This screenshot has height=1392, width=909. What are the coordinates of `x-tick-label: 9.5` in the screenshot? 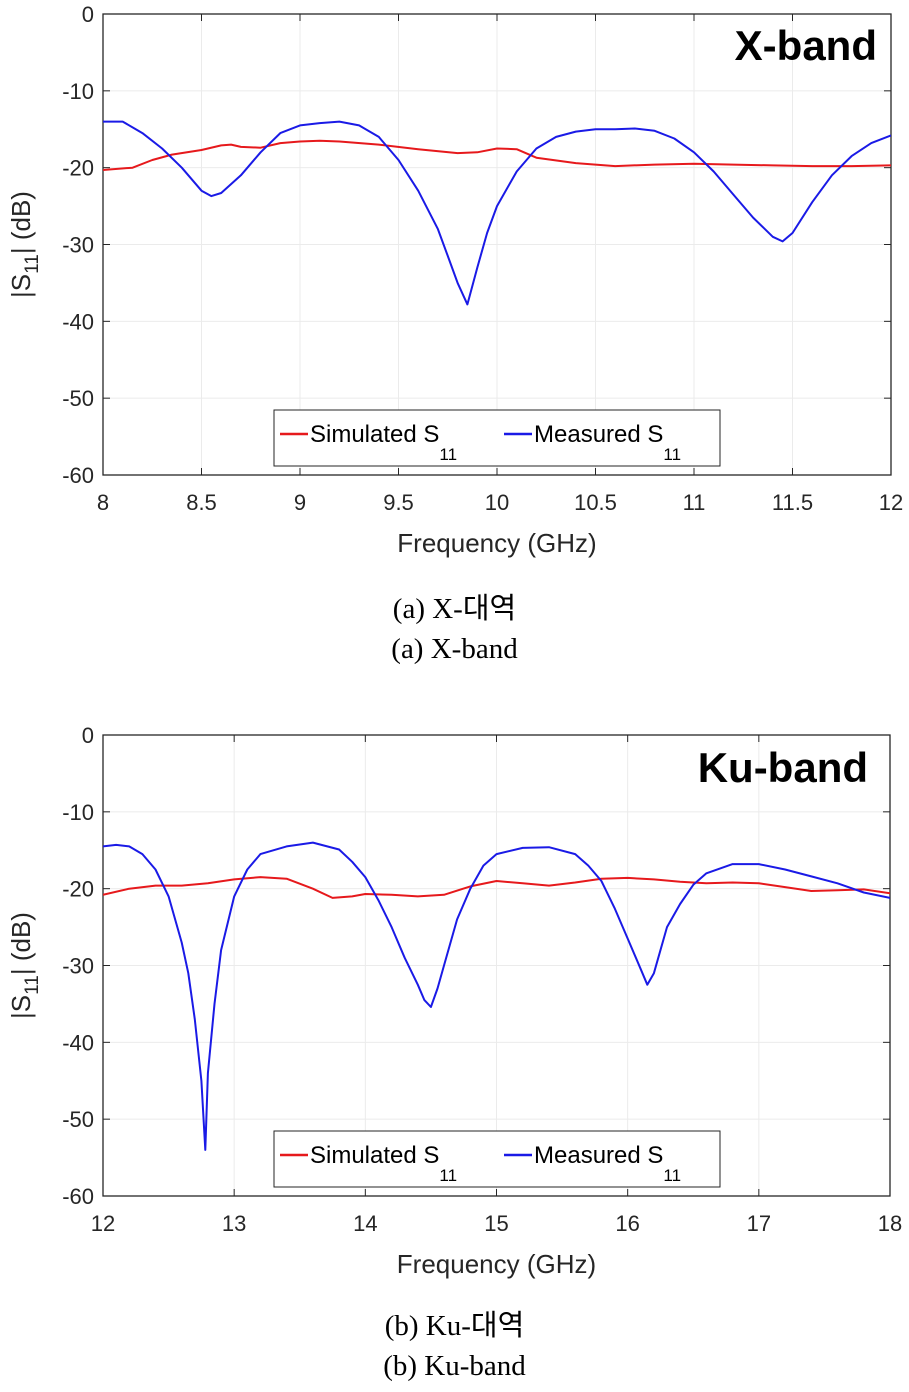 It's located at (398, 502).